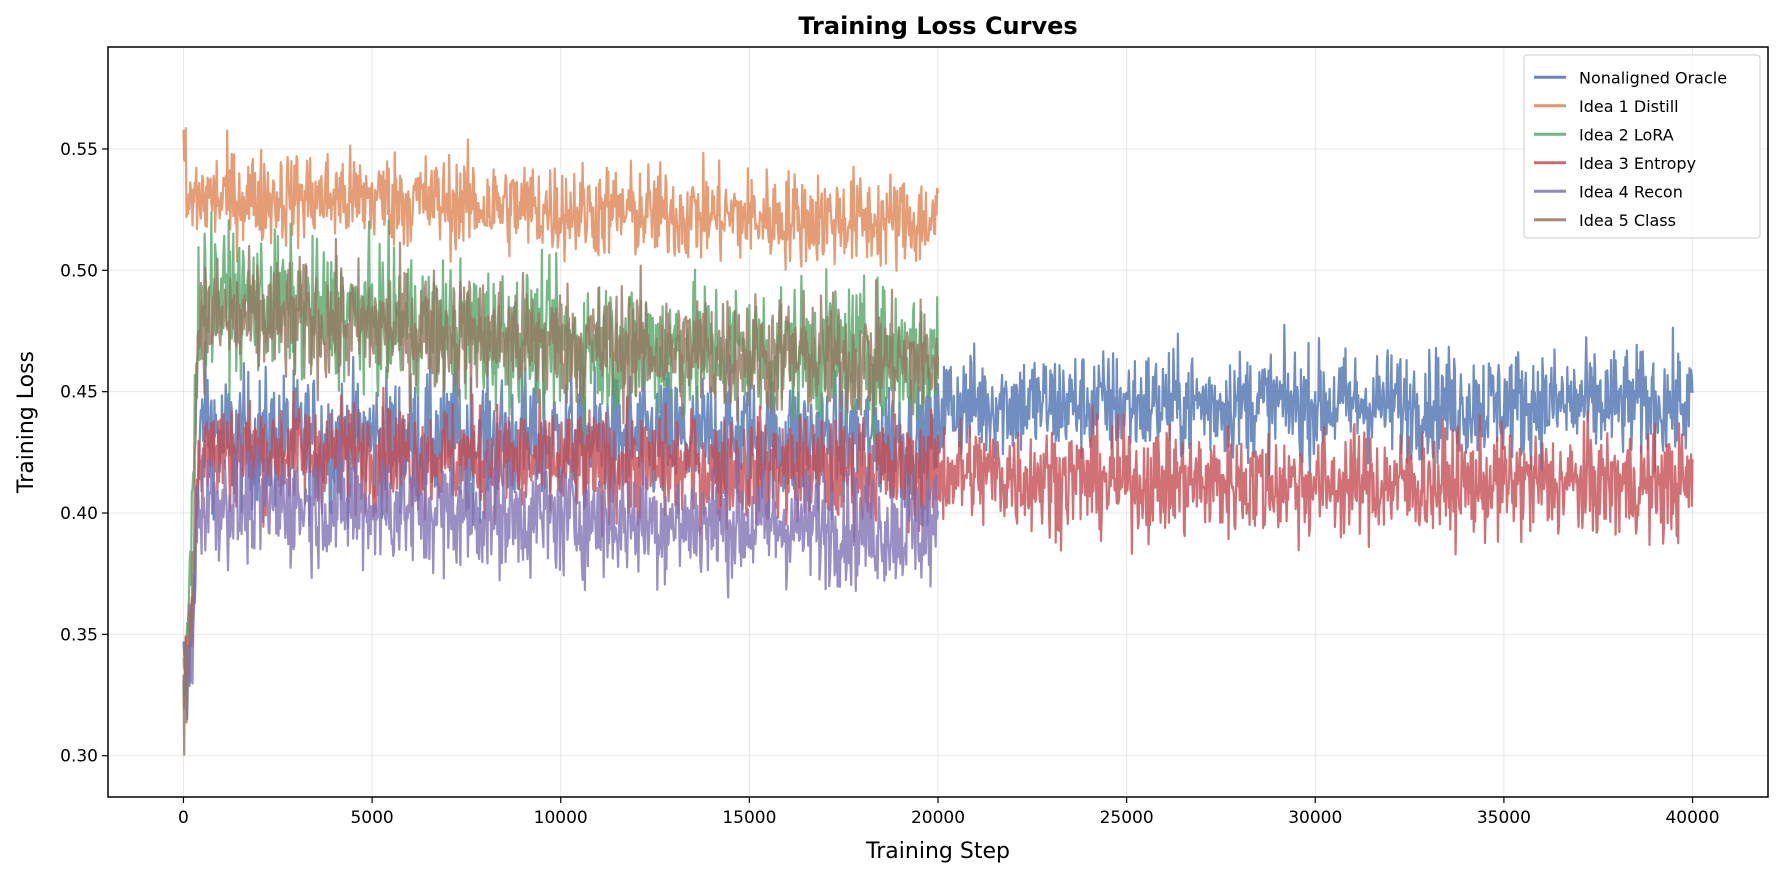 Image resolution: width=1782 pixels, height=880 pixels. What do you see at coordinates (1626, 134) in the screenshot?
I see `legend-label: Idea 2 LoRA` at bounding box center [1626, 134].